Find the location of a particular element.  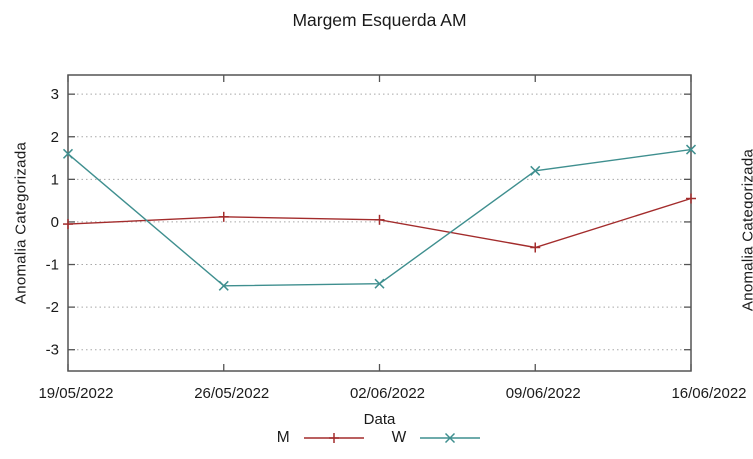

adjacent-chart-y-axis-label: Anomalia Categorizada is located at coordinates (746, 230).